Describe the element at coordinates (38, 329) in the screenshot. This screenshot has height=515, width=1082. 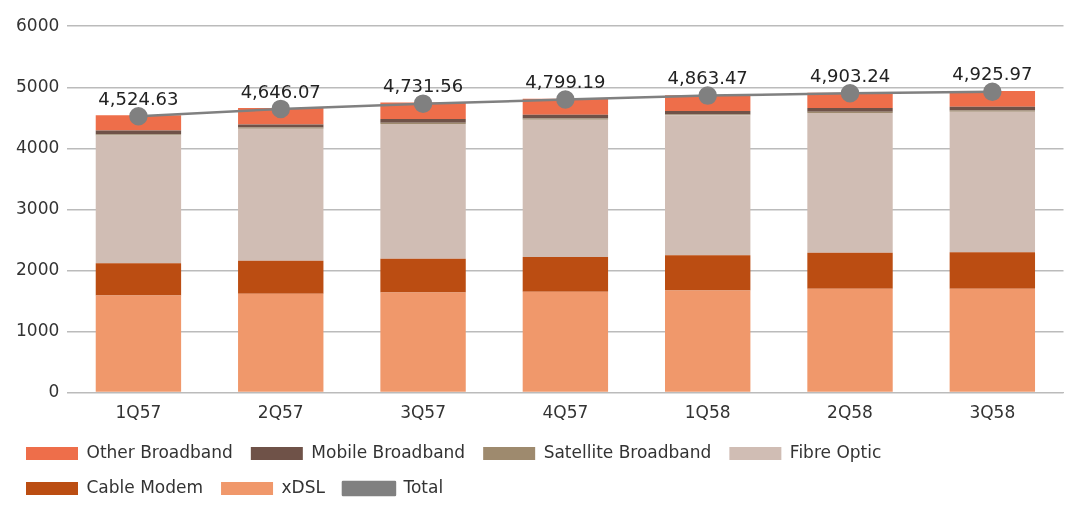
I see `y-tick-label: 1000` at that location.